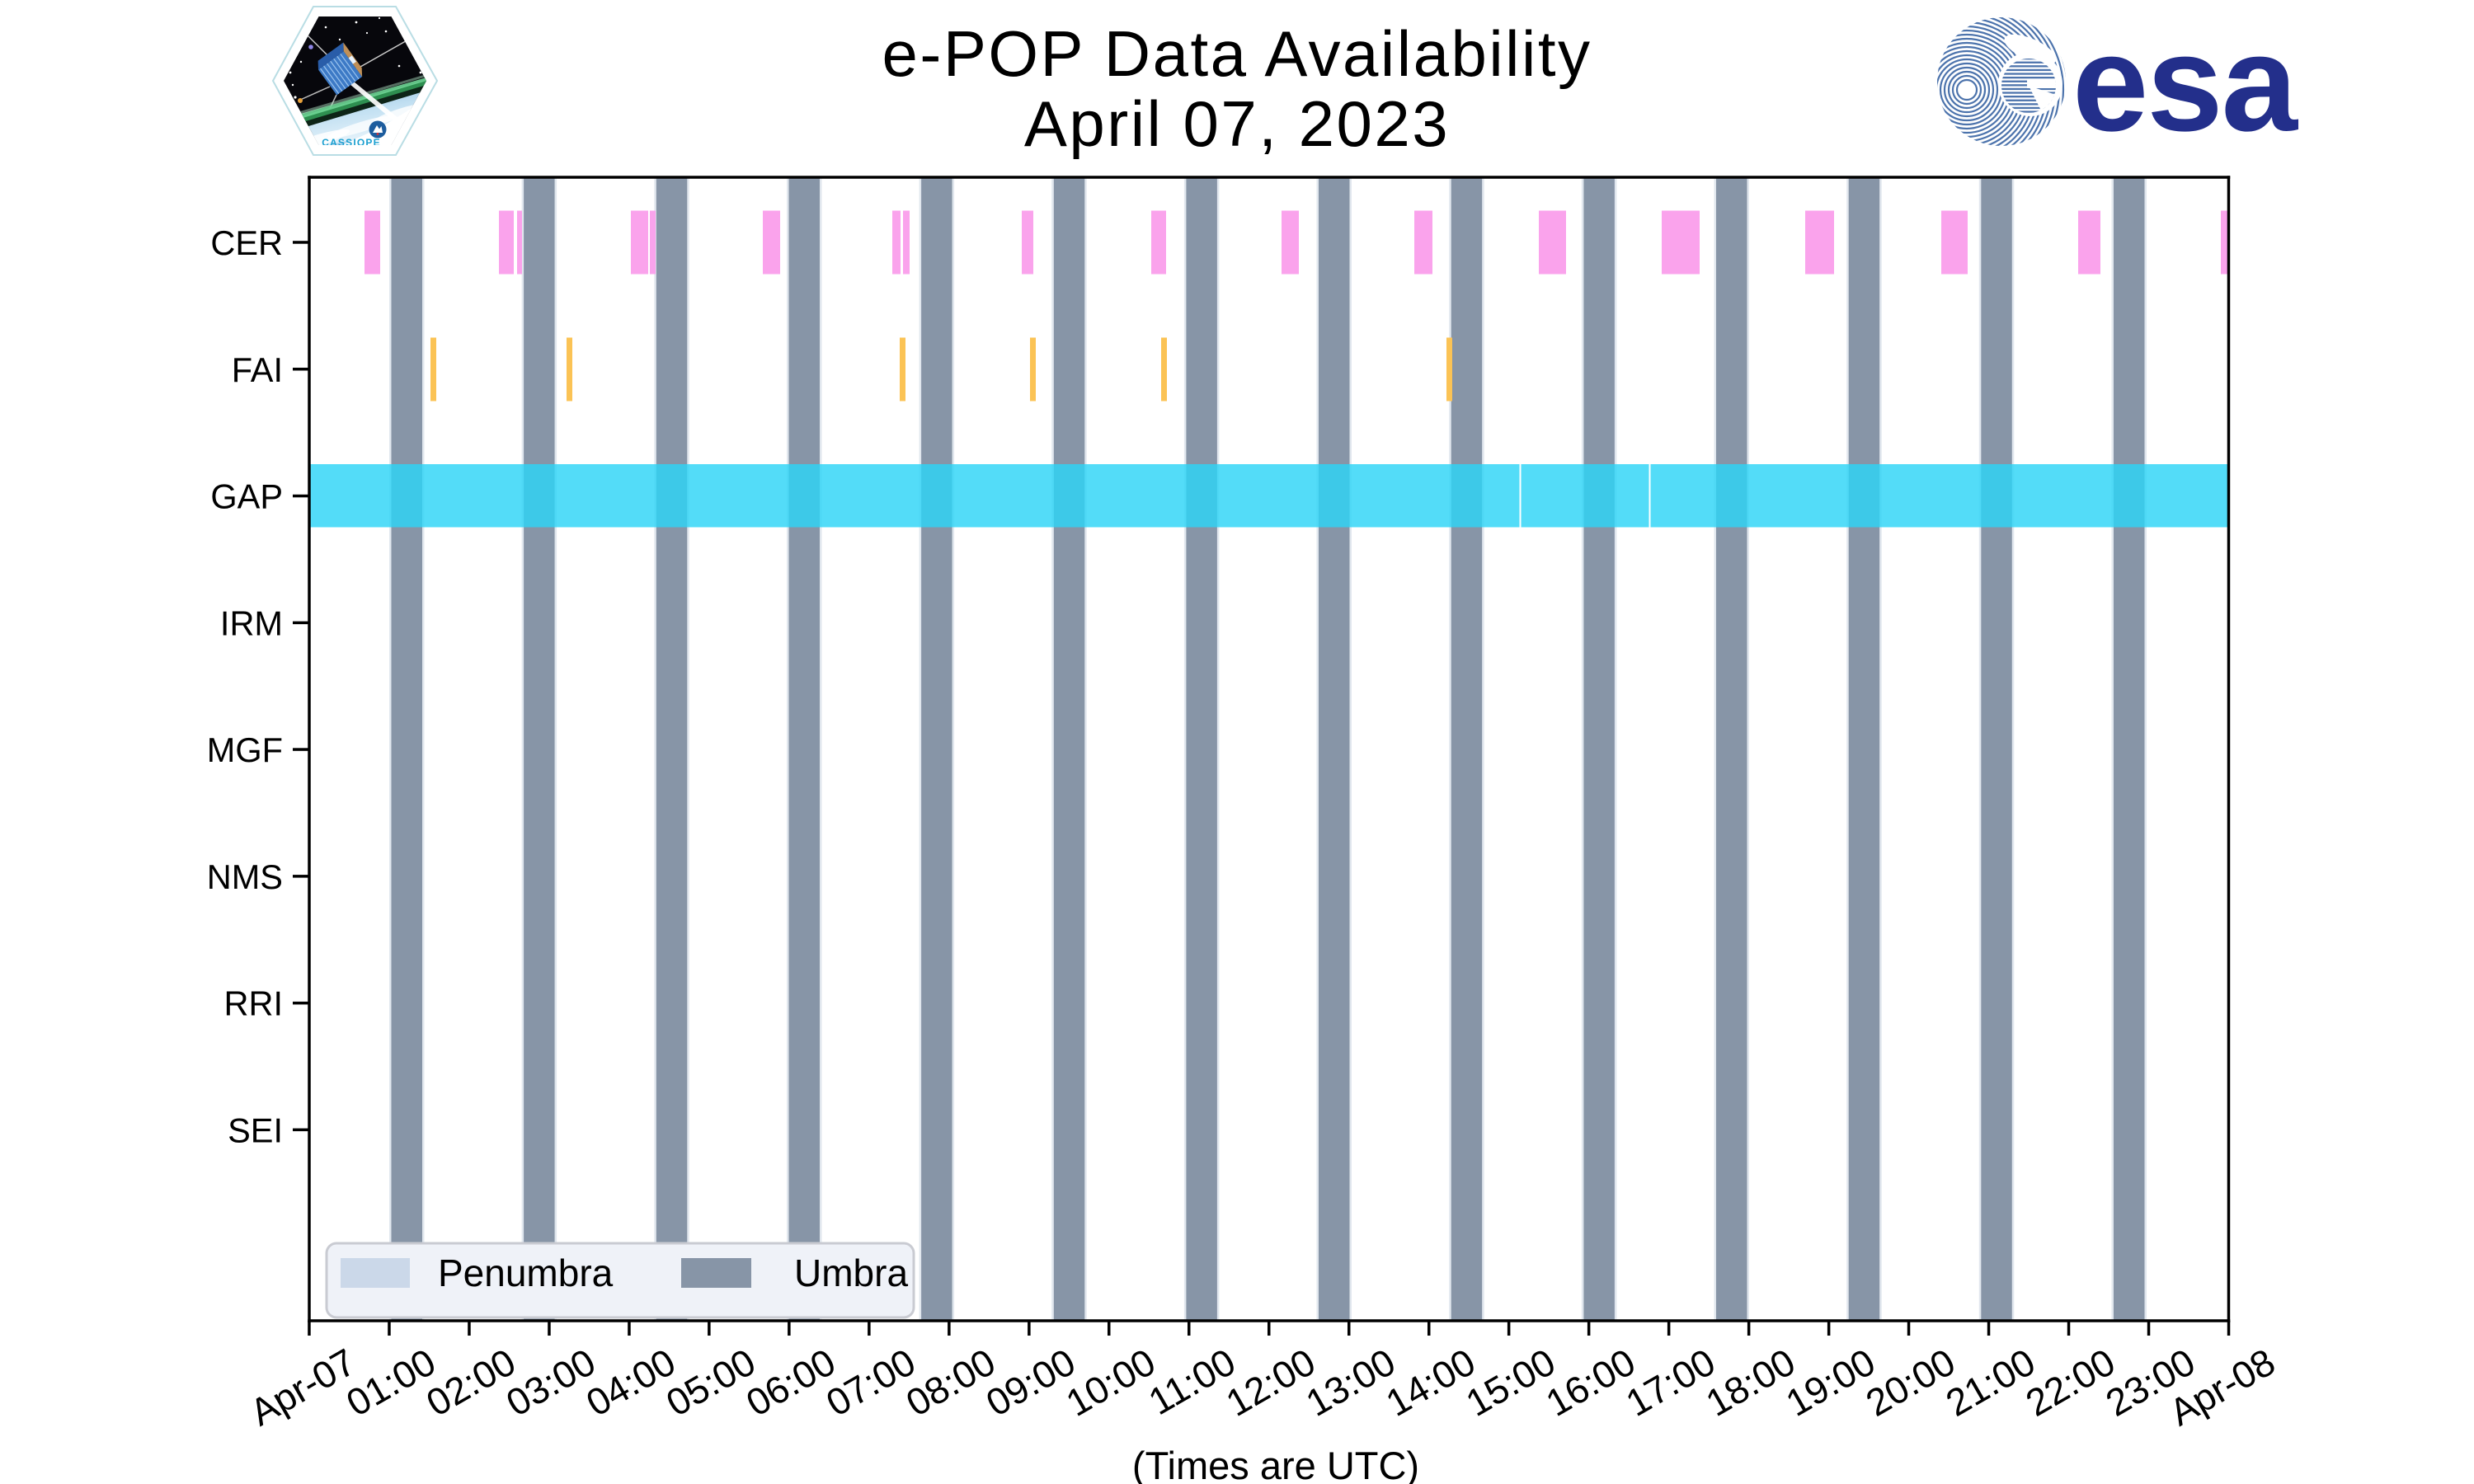 The width and height of the screenshot is (2474, 1484). Describe the element at coordinates (257, 369) in the screenshot. I see `svg-text: FAI` at that location.